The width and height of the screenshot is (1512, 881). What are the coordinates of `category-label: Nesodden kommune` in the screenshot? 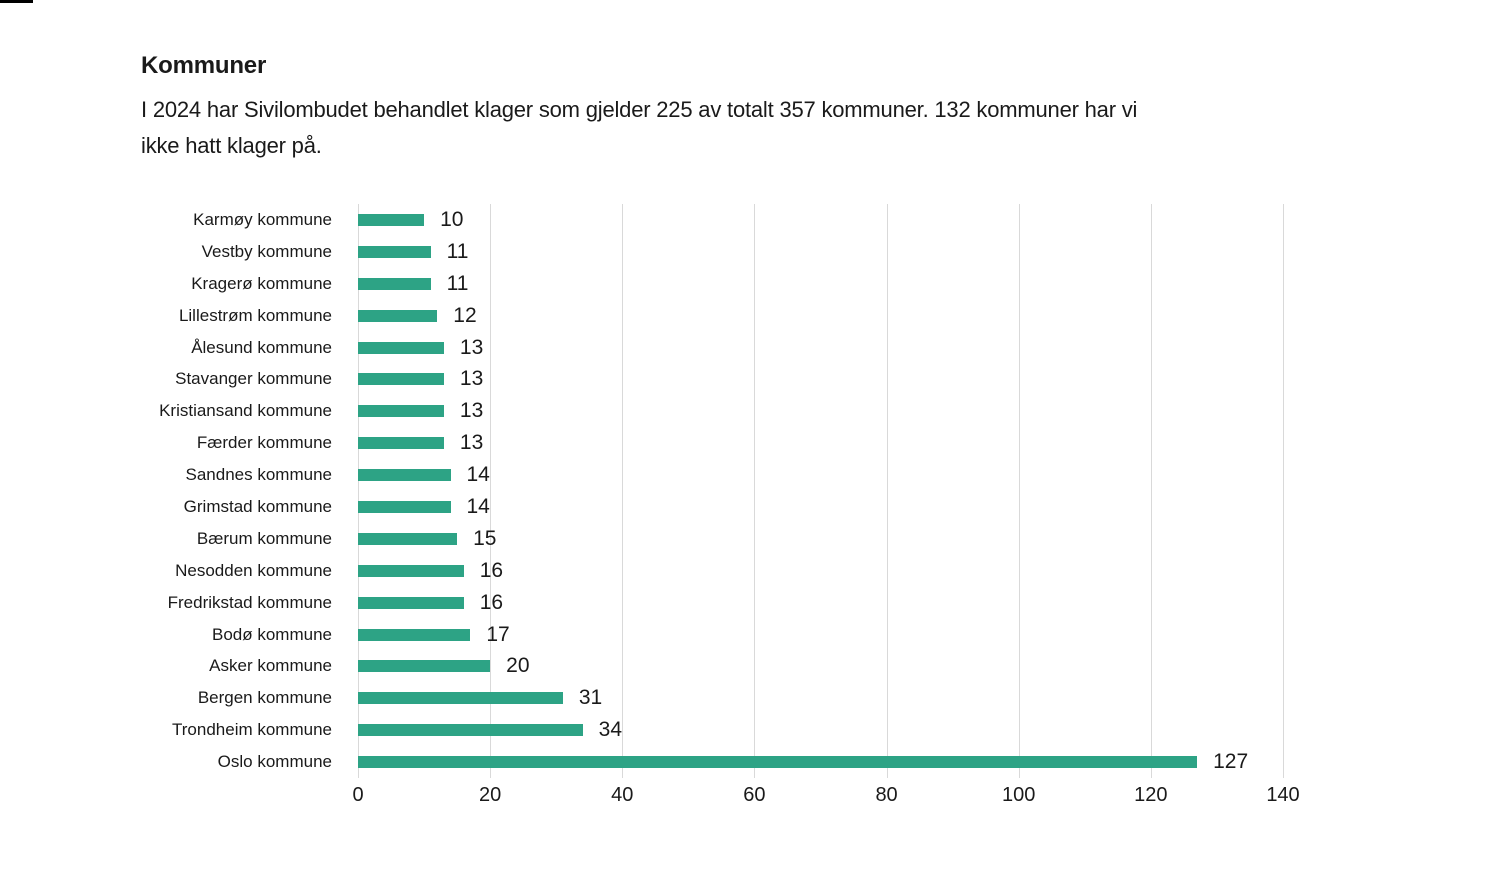 It's located at (253, 570).